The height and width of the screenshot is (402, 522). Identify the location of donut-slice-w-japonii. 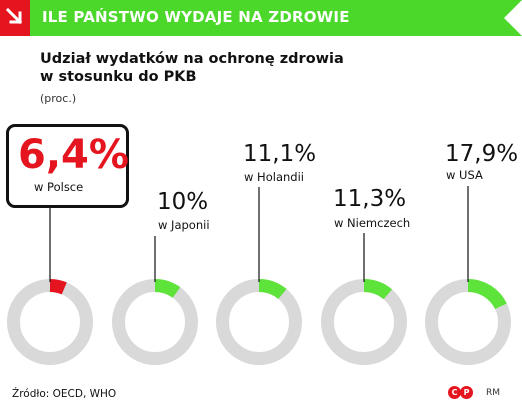
(167, 288).